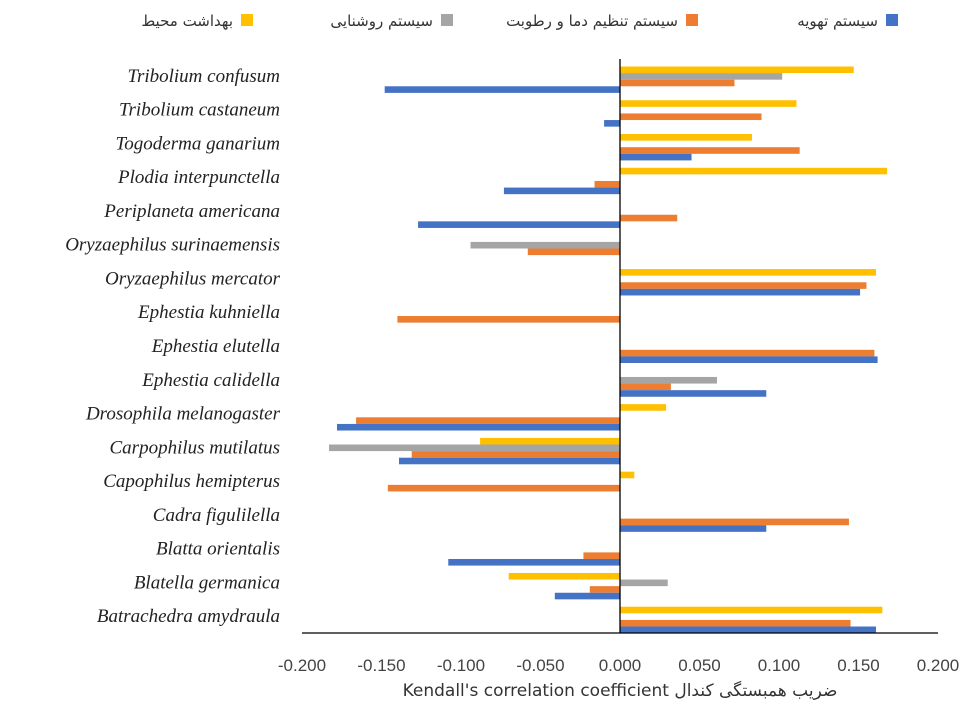 The image size is (967, 704). What do you see at coordinates (197, 143) in the screenshot?
I see `category-label: Togoderma ganarium` at bounding box center [197, 143].